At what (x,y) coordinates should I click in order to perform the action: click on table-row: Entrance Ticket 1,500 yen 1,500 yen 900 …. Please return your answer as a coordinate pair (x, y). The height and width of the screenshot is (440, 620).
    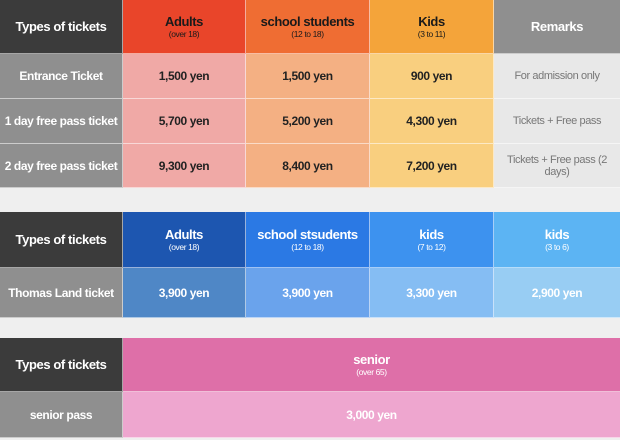
    Looking at the image, I should click on (310, 76).